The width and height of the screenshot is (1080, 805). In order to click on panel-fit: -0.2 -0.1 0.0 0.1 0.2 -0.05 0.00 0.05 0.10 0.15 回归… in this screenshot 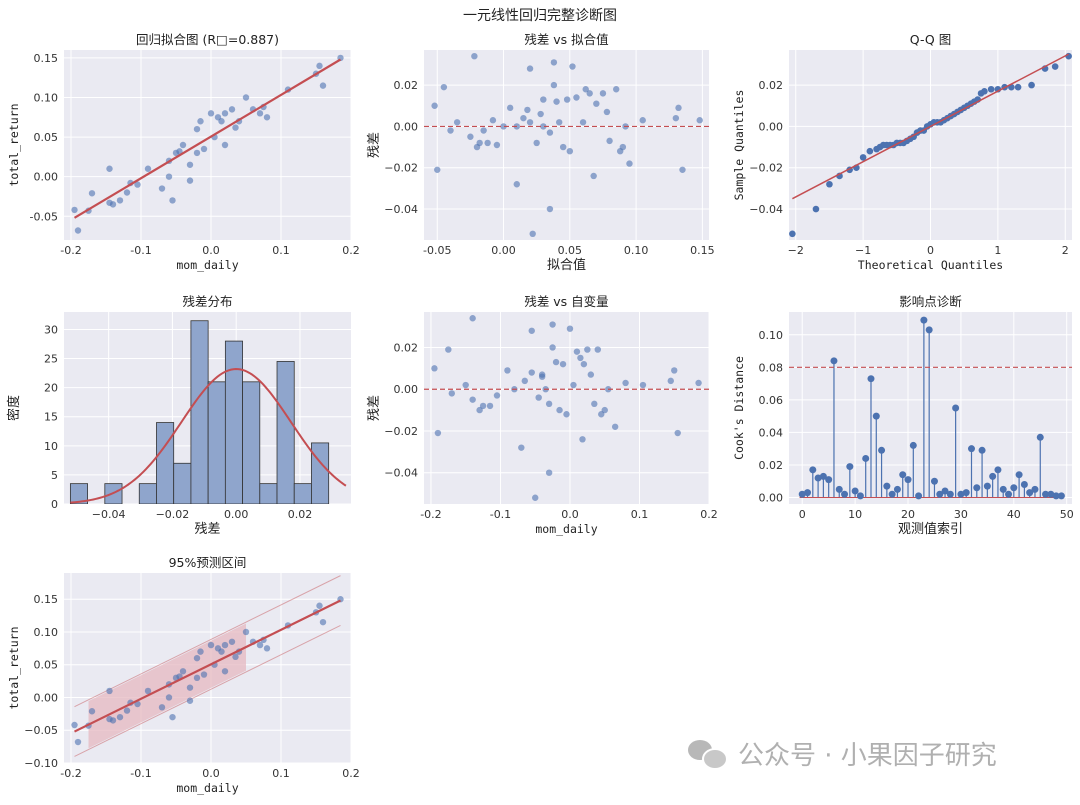, I will do `click(183, 152)`.